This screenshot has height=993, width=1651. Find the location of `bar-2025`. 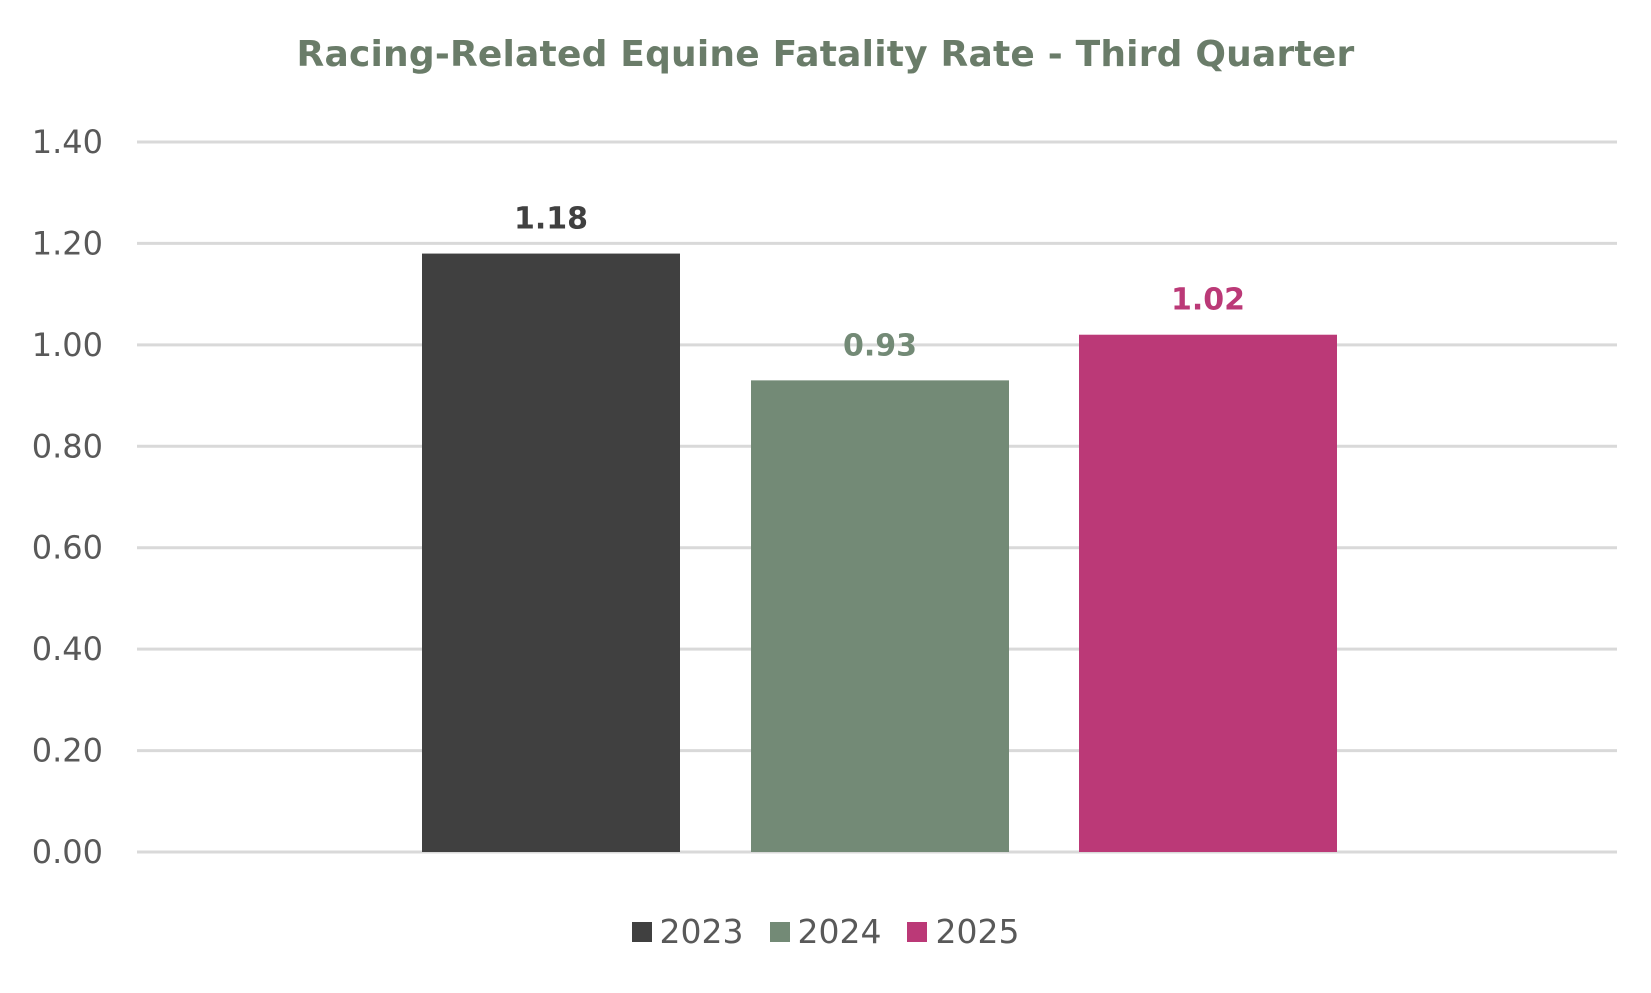

bar-2025 is located at coordinates (1208, 593).